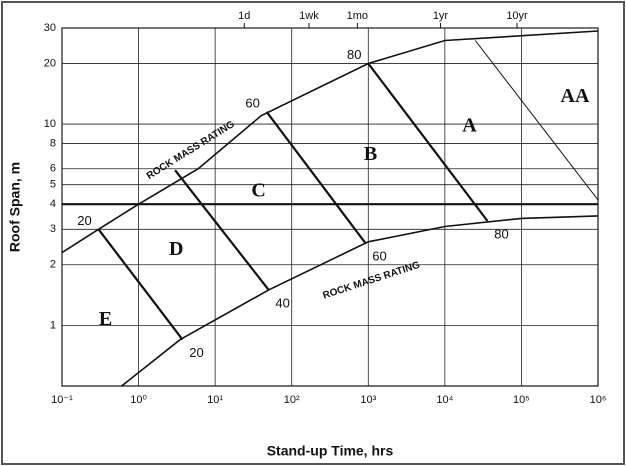  I want to click on y-tick-label: 3, so click(53, 229).